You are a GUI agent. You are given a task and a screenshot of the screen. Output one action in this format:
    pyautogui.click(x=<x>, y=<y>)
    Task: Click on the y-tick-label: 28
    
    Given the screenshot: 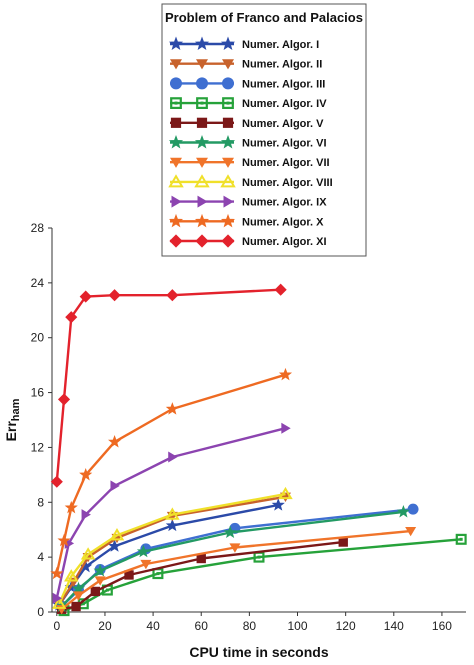 What is the action you would take?
    pyautogui.click(x=38, y=228)
    